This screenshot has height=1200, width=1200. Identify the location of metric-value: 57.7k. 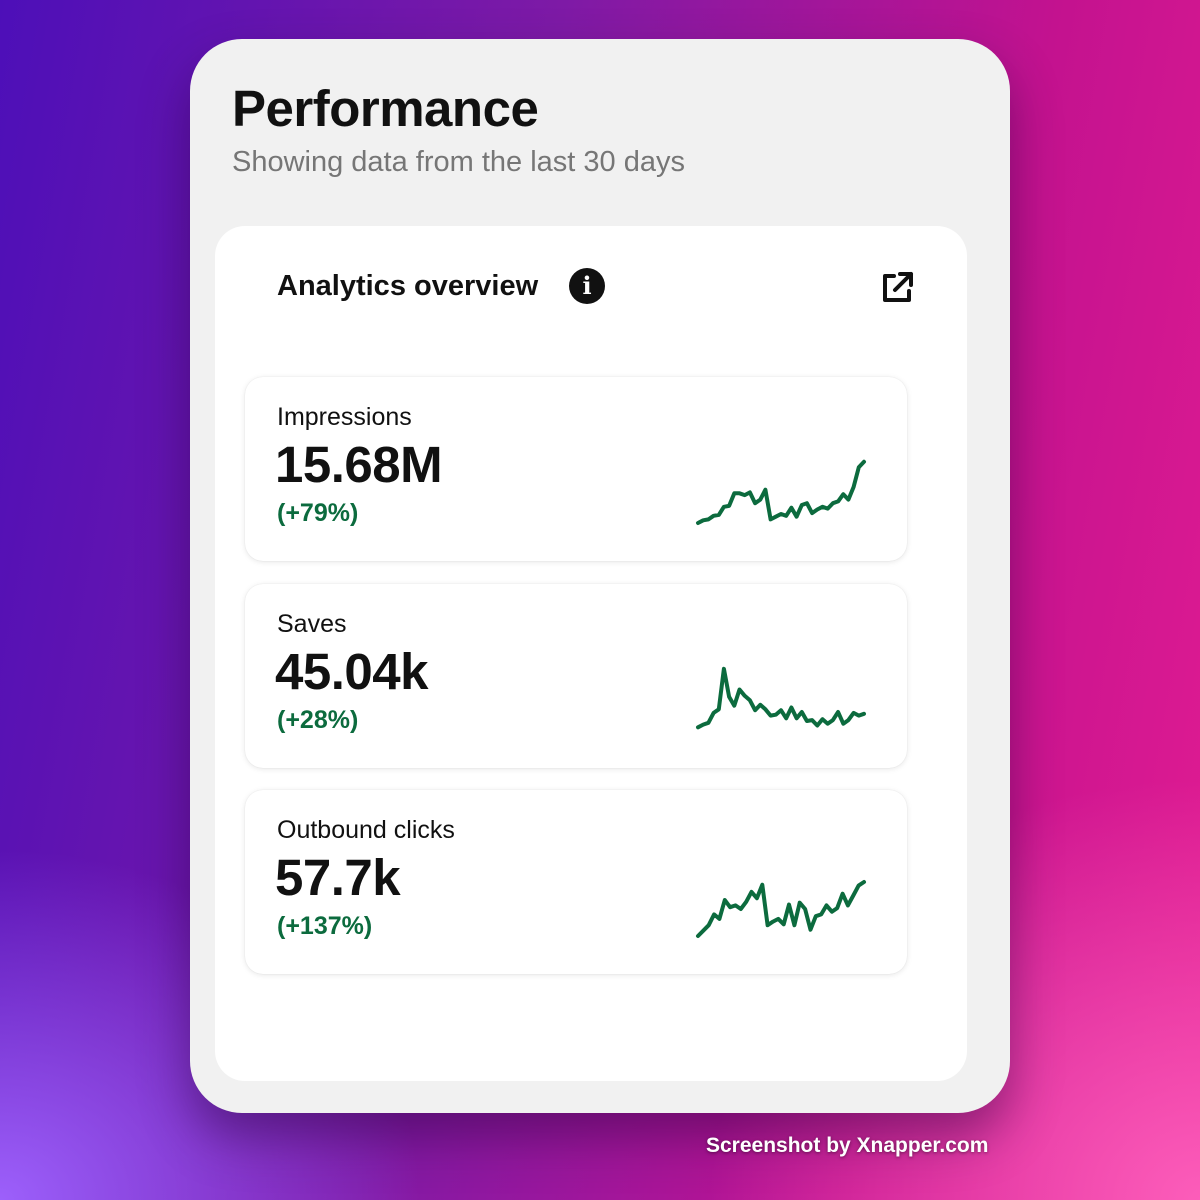
(338, 877).